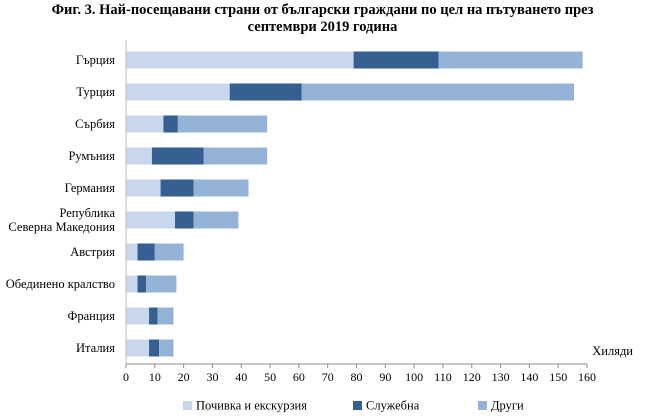 The height and width of the screenshot is (419, 645). What do you see at coordinates (95, 92) in the screenshot?
I see `category-label-2: Турция` at bounding box center [95, 92].